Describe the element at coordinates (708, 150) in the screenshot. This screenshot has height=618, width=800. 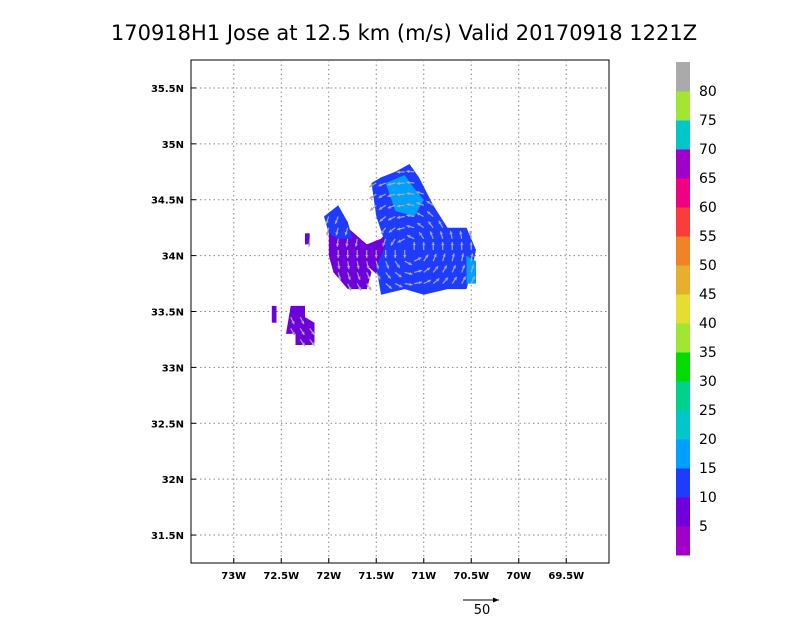
I see `colorbar-label: 70` at that location.